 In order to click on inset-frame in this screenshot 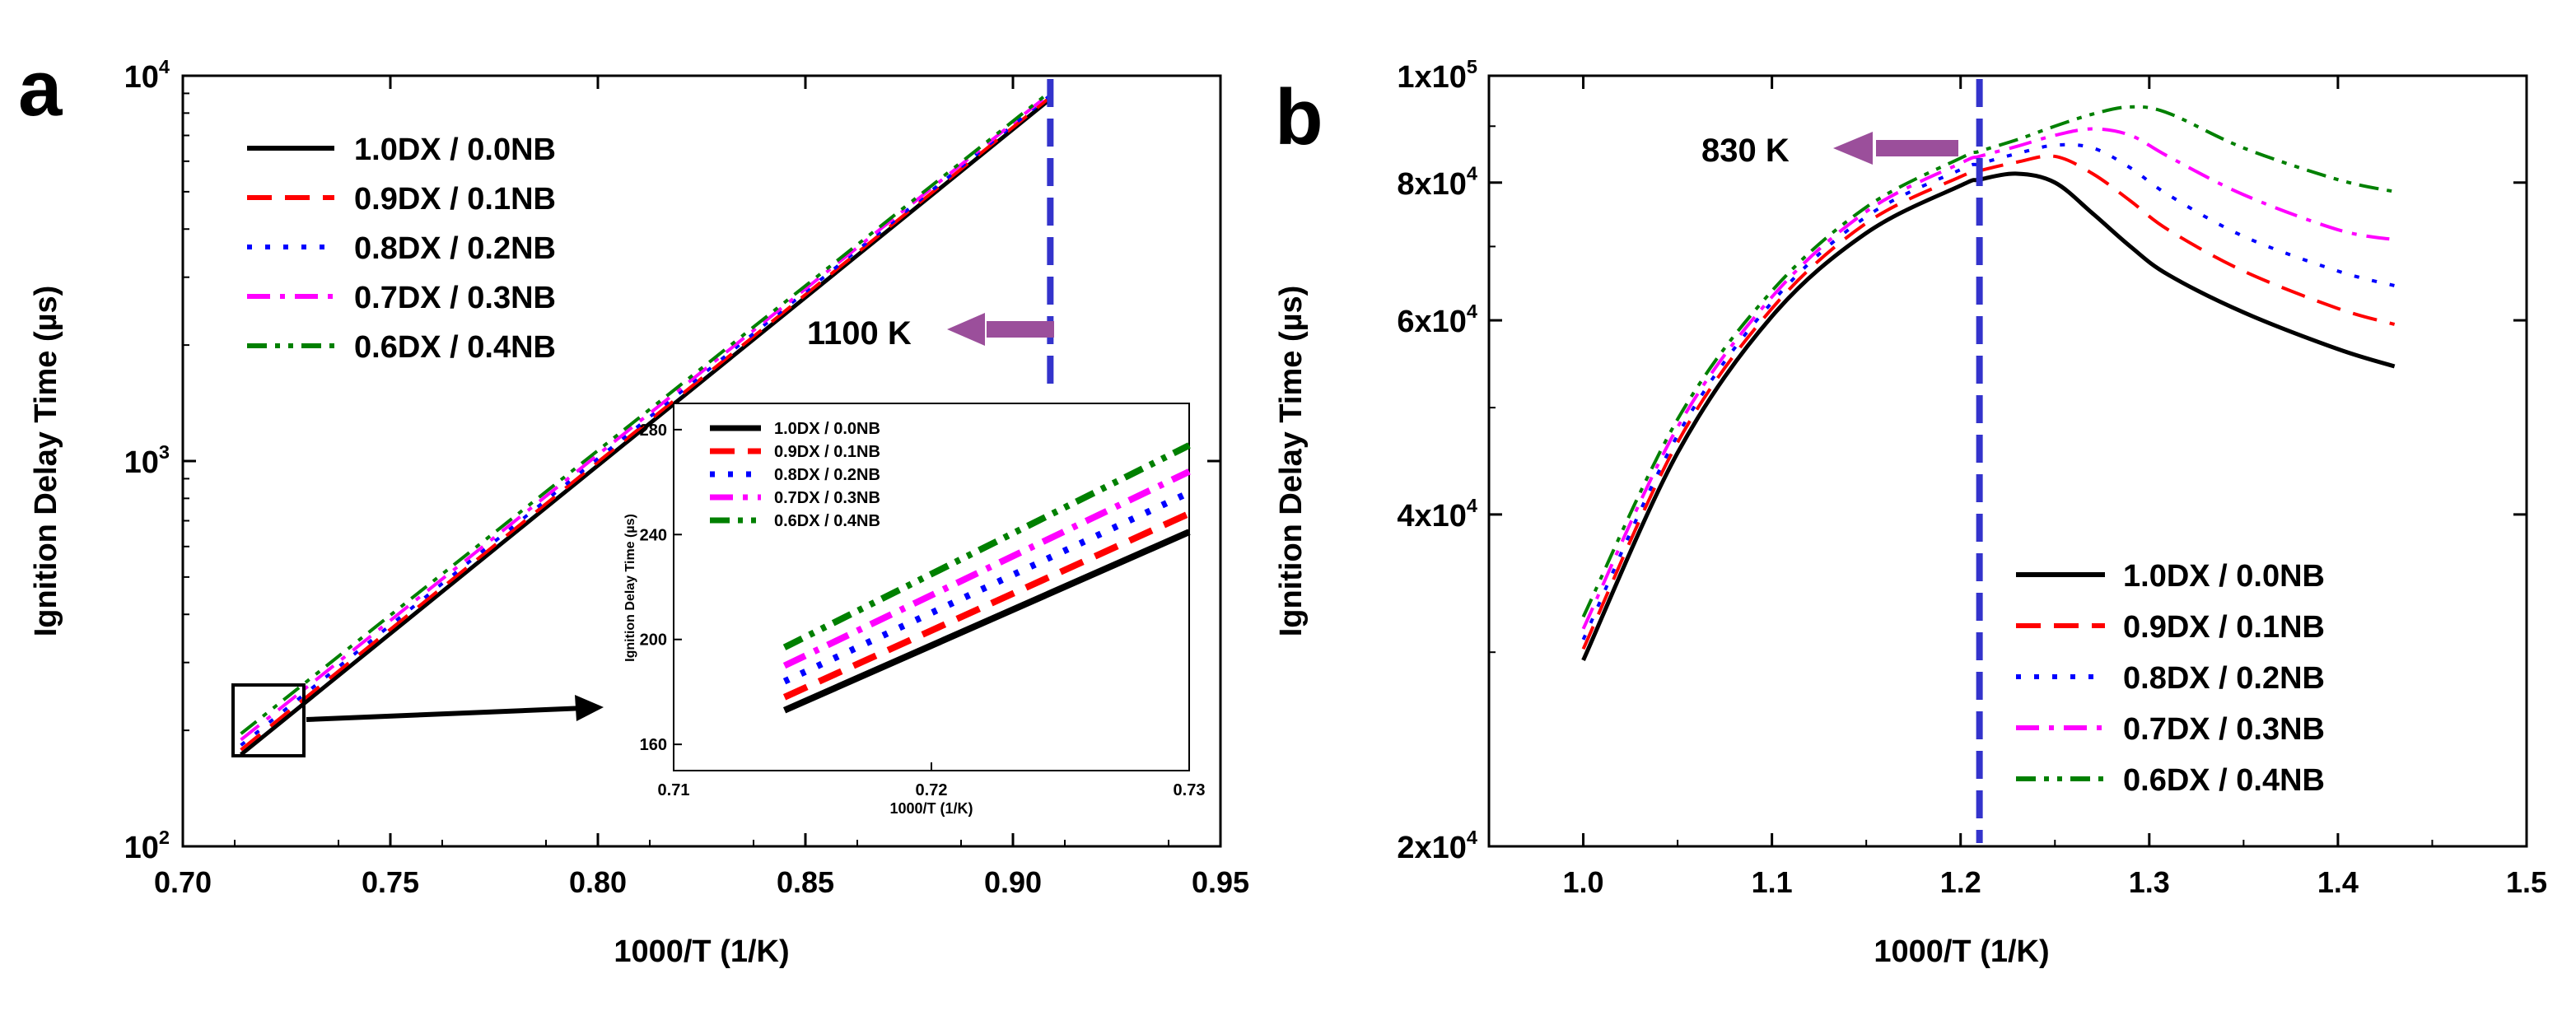, I will do `click(931, 587)`.